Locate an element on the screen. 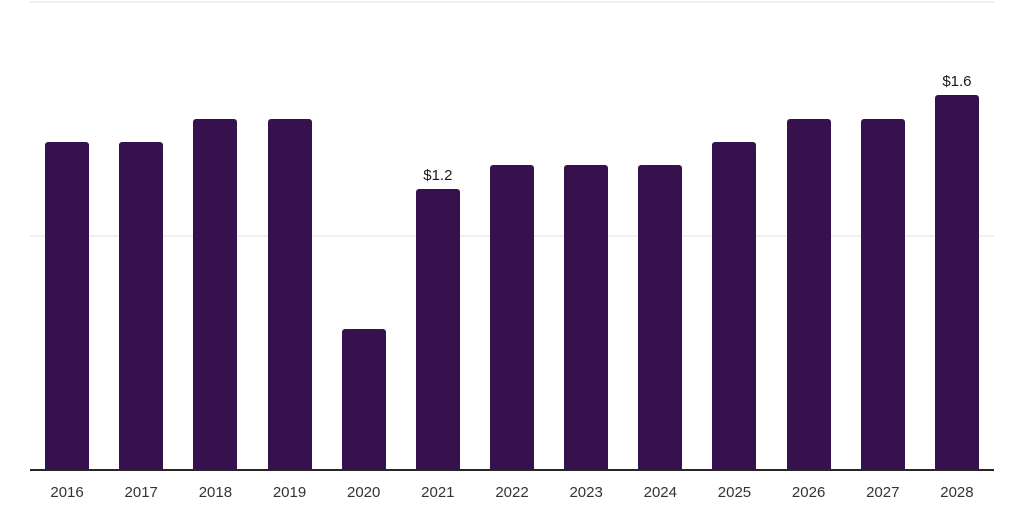 The width and height of the screenshot is (1024, 512). x-tick-label-2020: 2020 is located at coordinates (364, 492).